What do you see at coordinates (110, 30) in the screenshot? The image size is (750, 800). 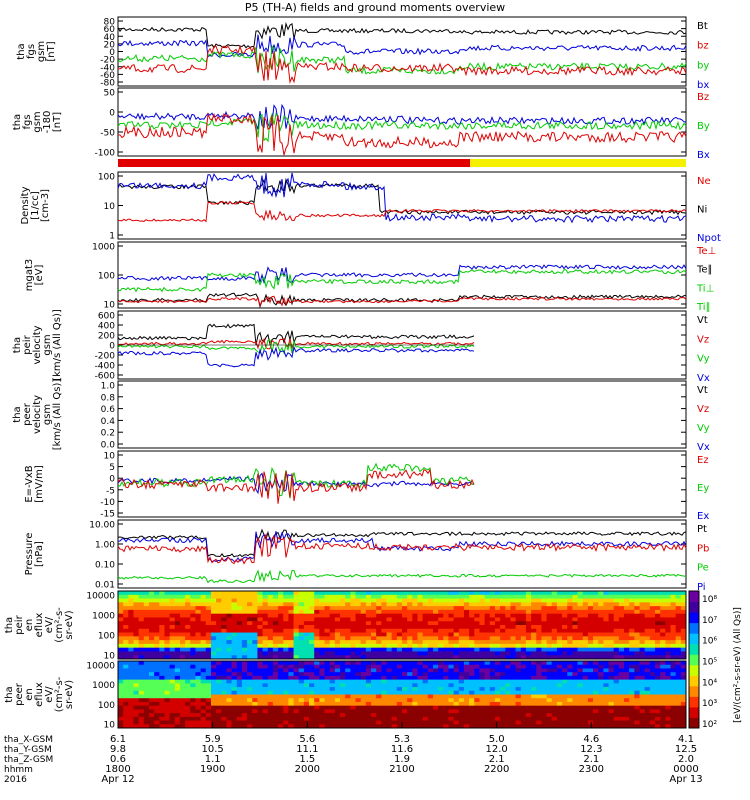 I see `y-tick-label: 60` at bounding box center [110, 30].